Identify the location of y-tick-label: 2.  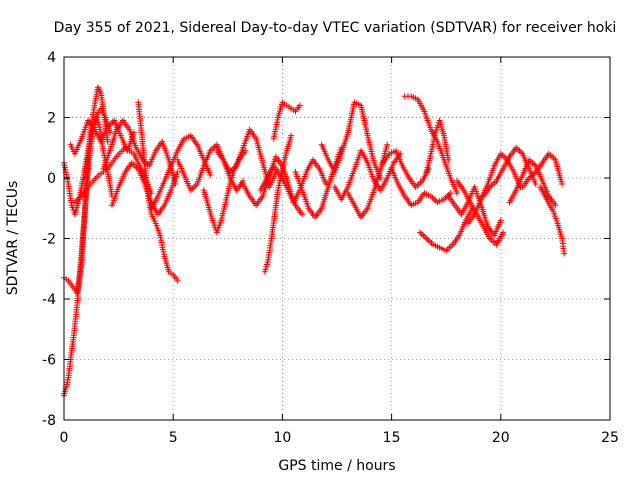
(51, 119).